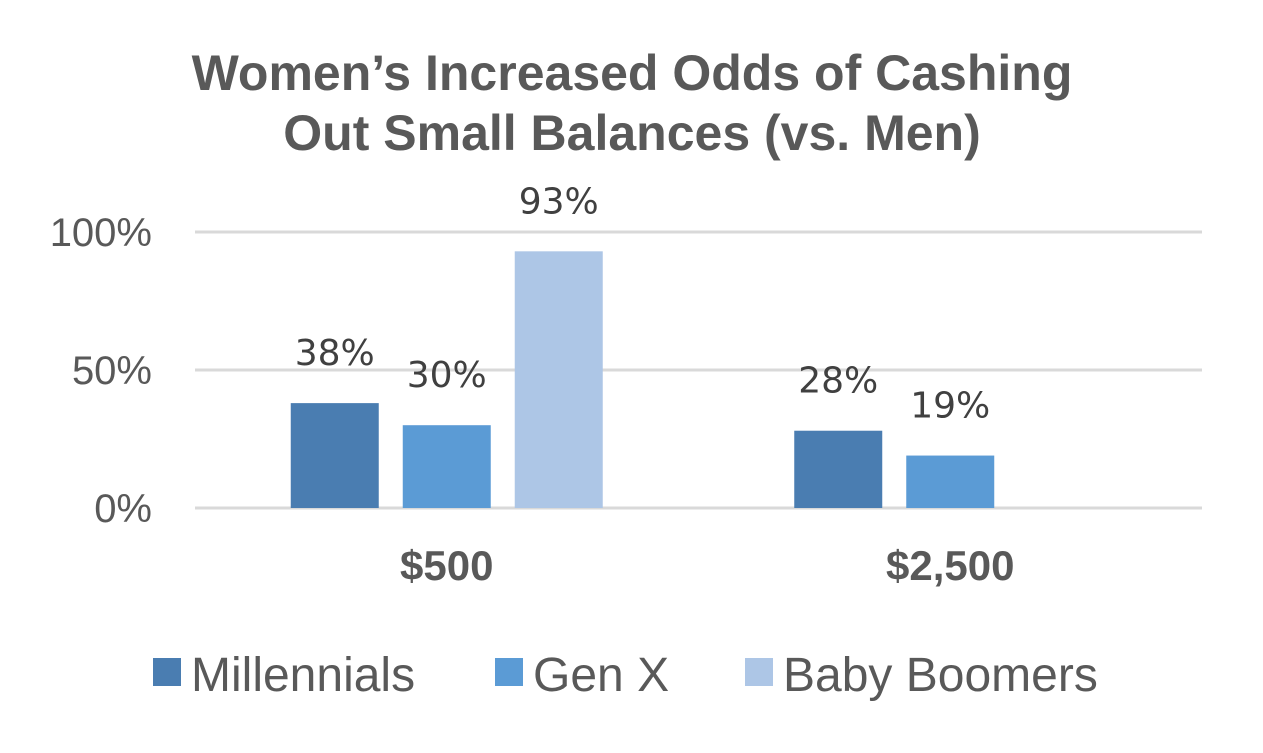 The image size is (1263, 753). Describe the element at coordinates (950, 406) in the screenshot. I see `data-label: 19%` at that location.